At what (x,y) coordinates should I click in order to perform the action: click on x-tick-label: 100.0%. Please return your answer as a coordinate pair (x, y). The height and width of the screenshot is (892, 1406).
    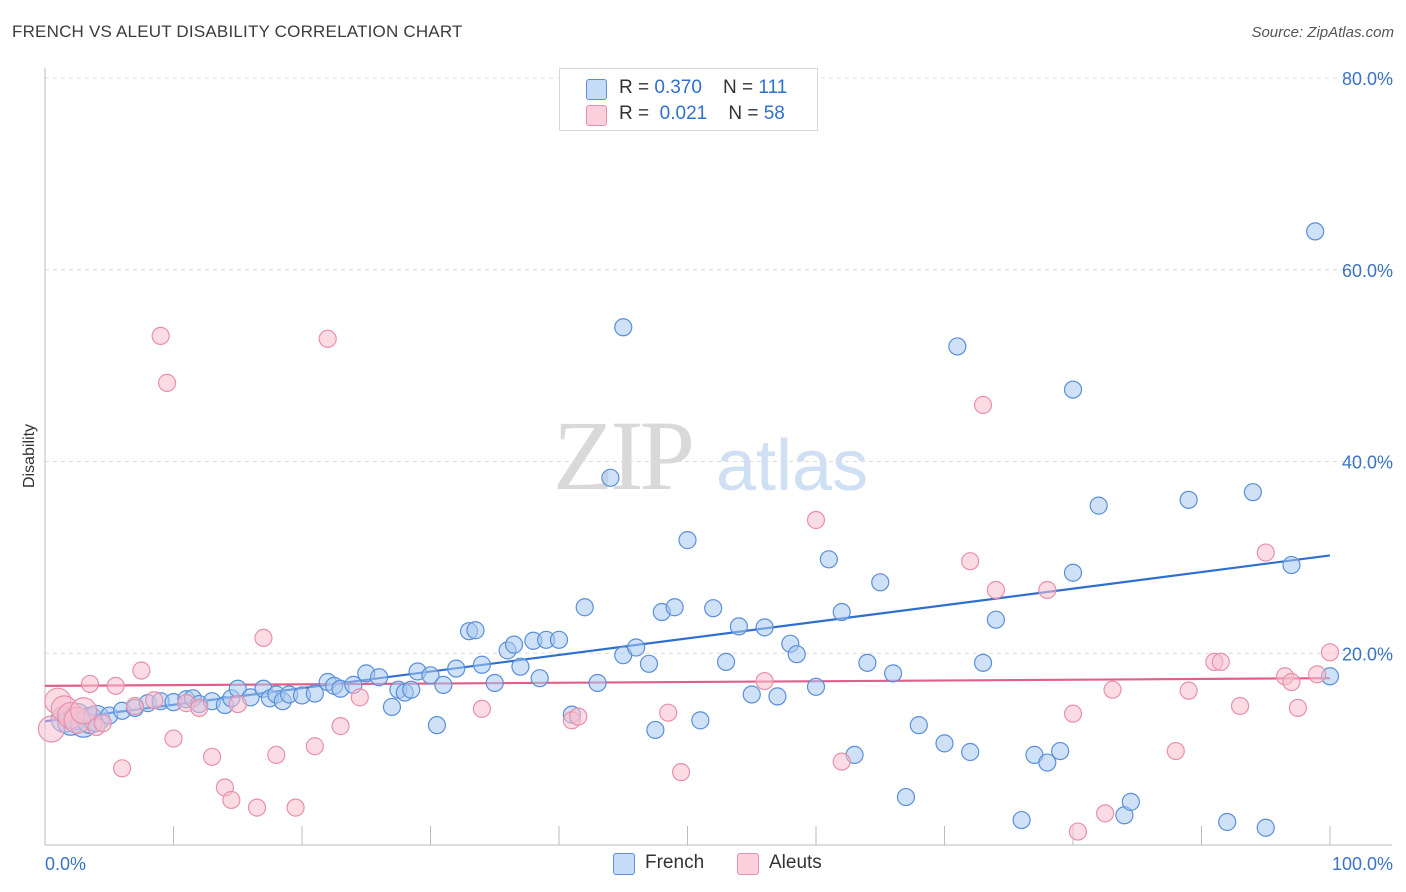
    Looking at the image, I should click on (1362, 864).